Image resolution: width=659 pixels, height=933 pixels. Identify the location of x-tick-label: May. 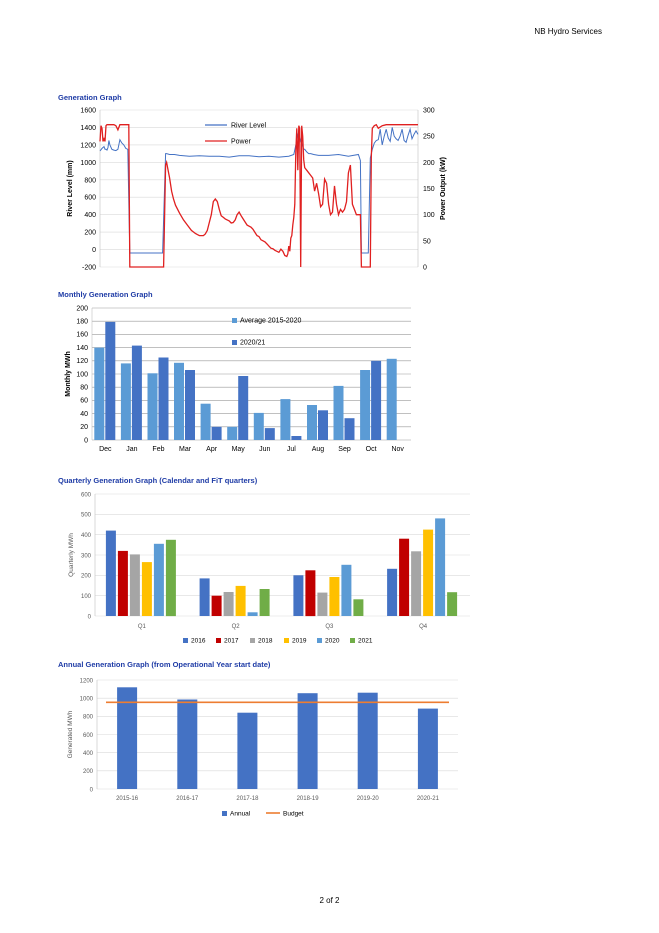
(239, 449).